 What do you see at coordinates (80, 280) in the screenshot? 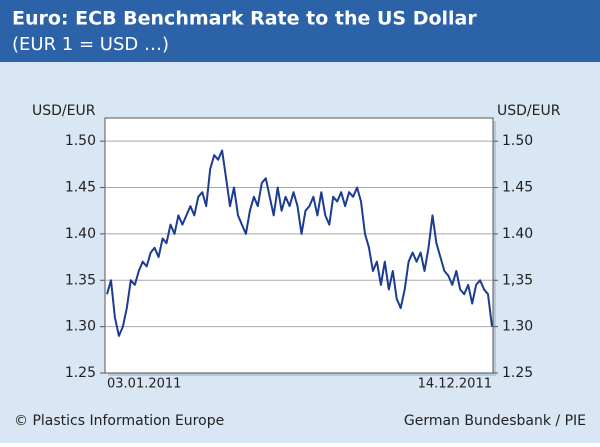
I see `y-tick-label: 1.35` at bounding box center [80, 280].